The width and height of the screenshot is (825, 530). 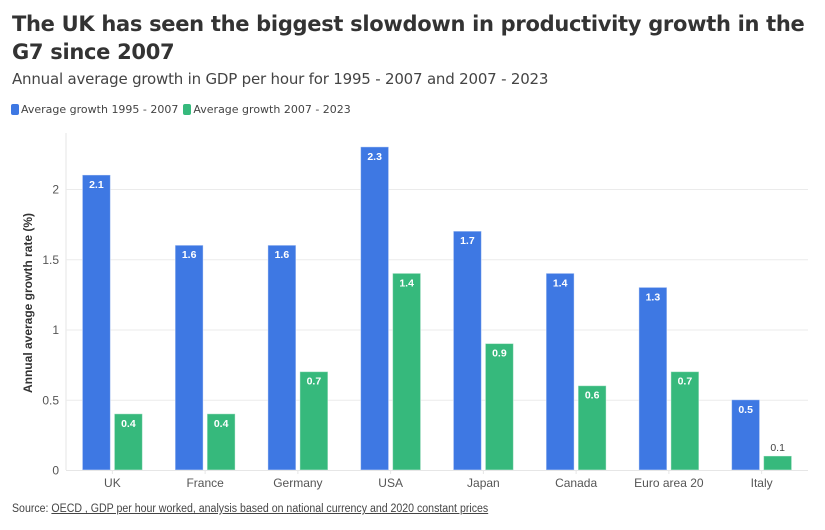 What do you see at coordinates (32, 509) in the screenshot?
I see `source-prefix: Source:` at bounding box center [32, 509].